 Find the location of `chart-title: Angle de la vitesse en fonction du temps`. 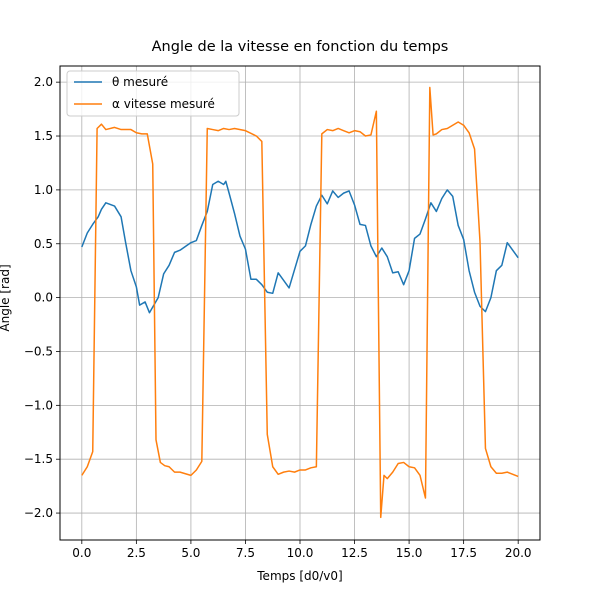

chart-title: Angle de la vitesse en fonction du temps is located at coordinates (300, 47).